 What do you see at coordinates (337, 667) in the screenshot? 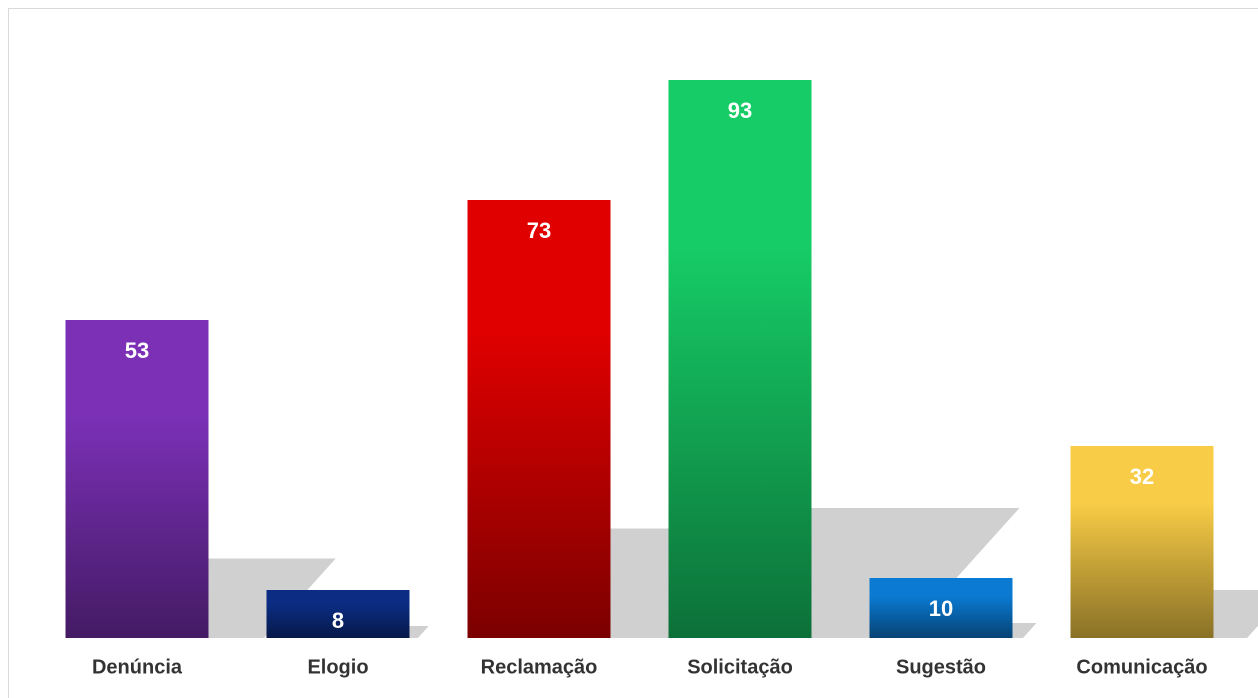
I see `x-tick-label: Elogio` at bounding box center [337, 667].